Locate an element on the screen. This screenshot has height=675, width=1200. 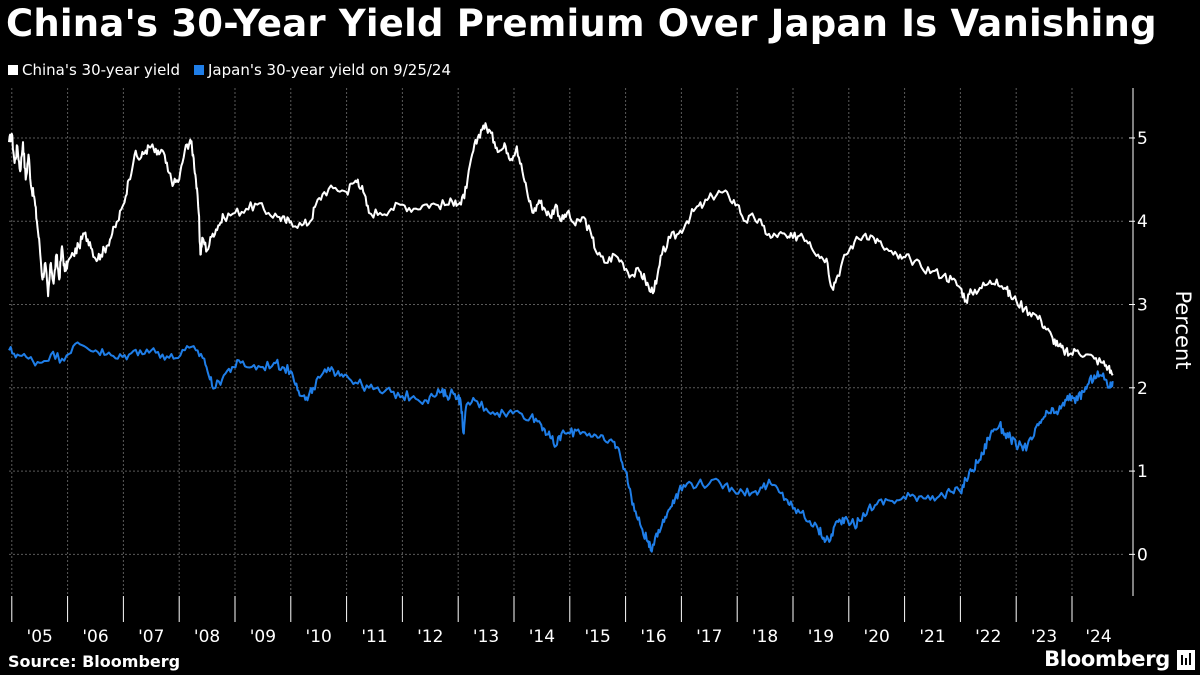
x-tick-label-15: '15 is located at coordinates (598, 637).